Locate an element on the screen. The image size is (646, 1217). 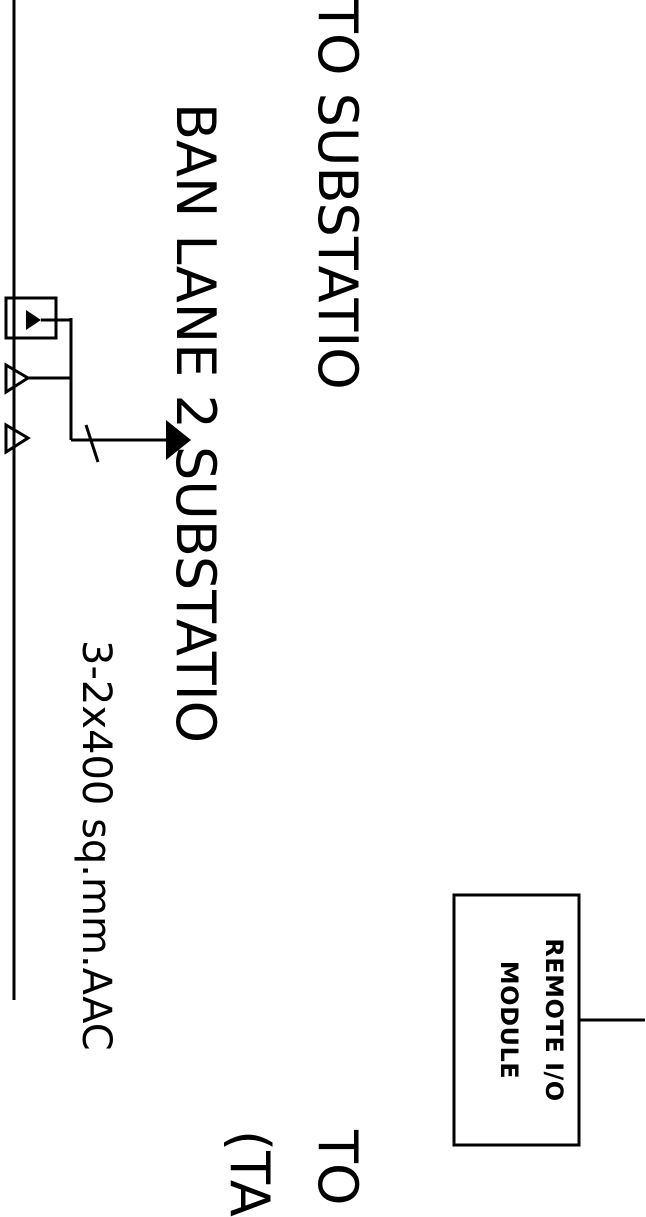
label-module: MODULE is located at coordinates (509, 1020).